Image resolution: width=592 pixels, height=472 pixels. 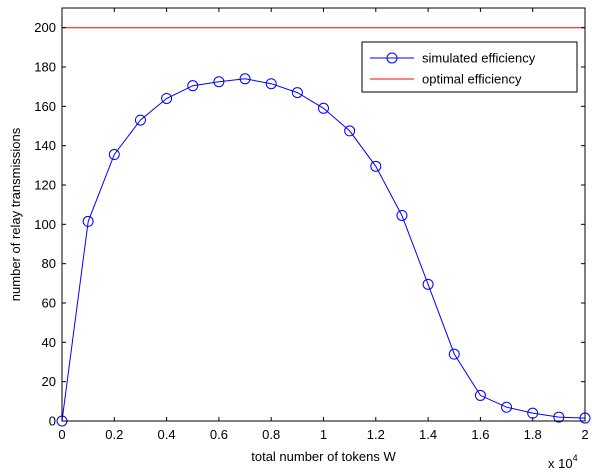 I want to click on x-tick-label: 1.8, so click(x=533, y=434).